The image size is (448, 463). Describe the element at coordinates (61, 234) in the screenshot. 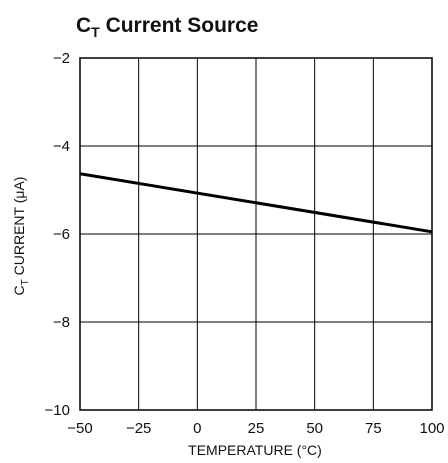

I see `y-tick-label: −6` at that location.